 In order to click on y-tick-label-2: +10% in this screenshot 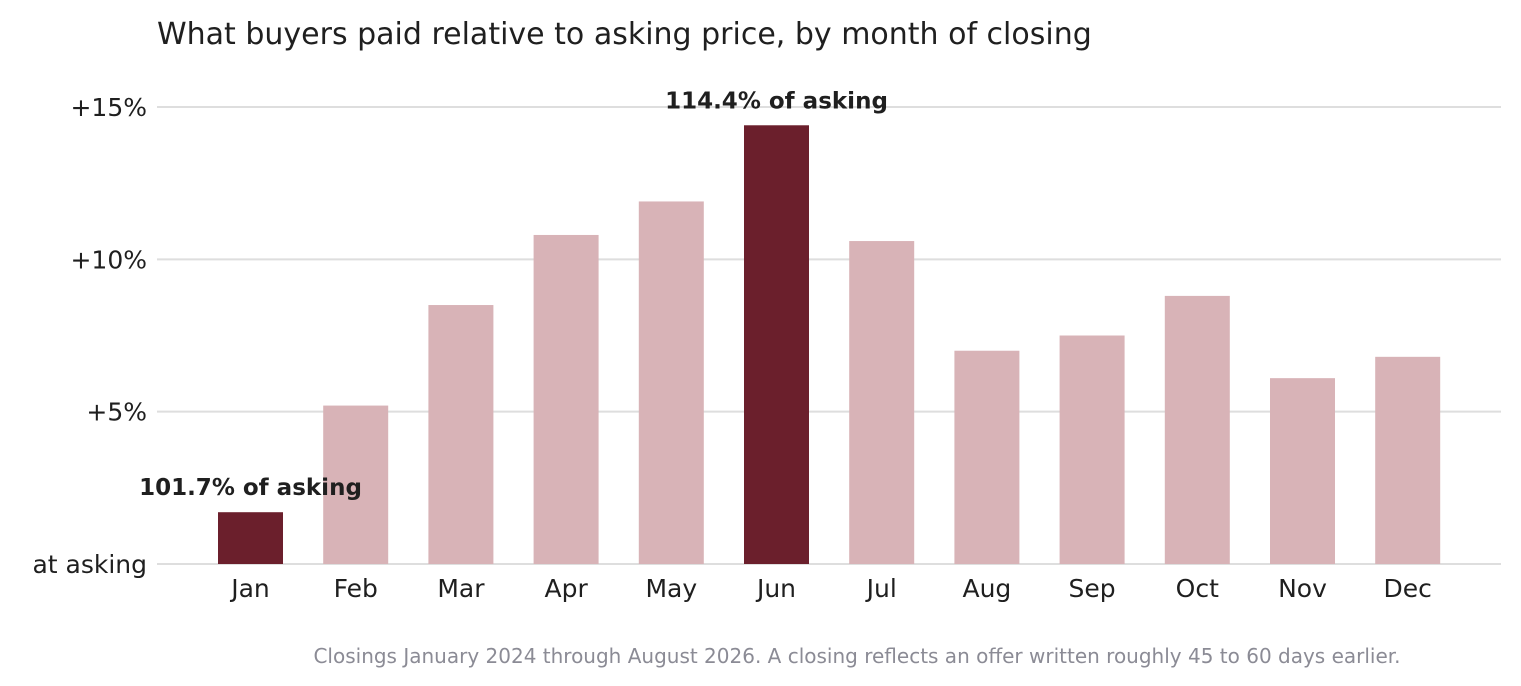, I will do `click(108, 259)`.